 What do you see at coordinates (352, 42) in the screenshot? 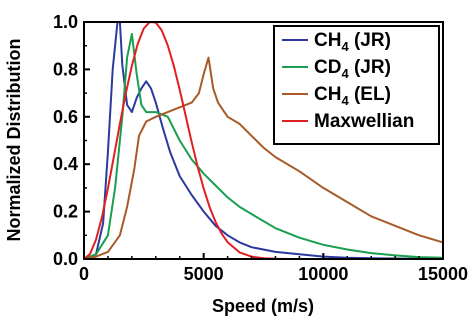
I see `legend-label-0: CH4 (JR)` at bounding box center [352, 42].